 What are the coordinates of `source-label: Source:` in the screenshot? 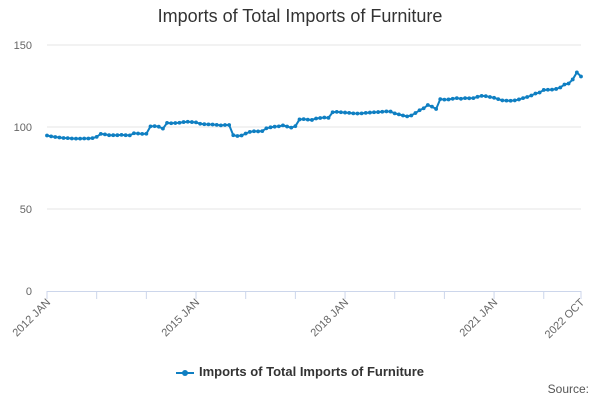 It's located at (568, 389).